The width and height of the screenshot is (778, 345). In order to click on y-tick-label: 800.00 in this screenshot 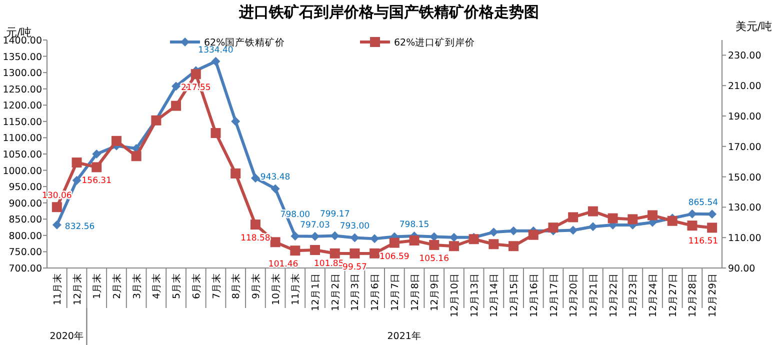, I will do `click(25, 236)`.